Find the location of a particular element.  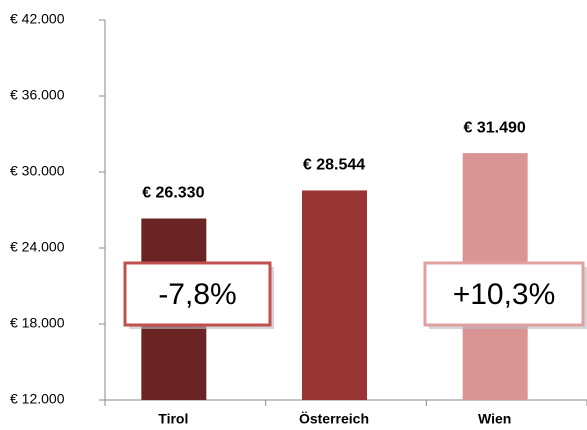

annotation-text: -7,8% is located at coordinates (197, 294).